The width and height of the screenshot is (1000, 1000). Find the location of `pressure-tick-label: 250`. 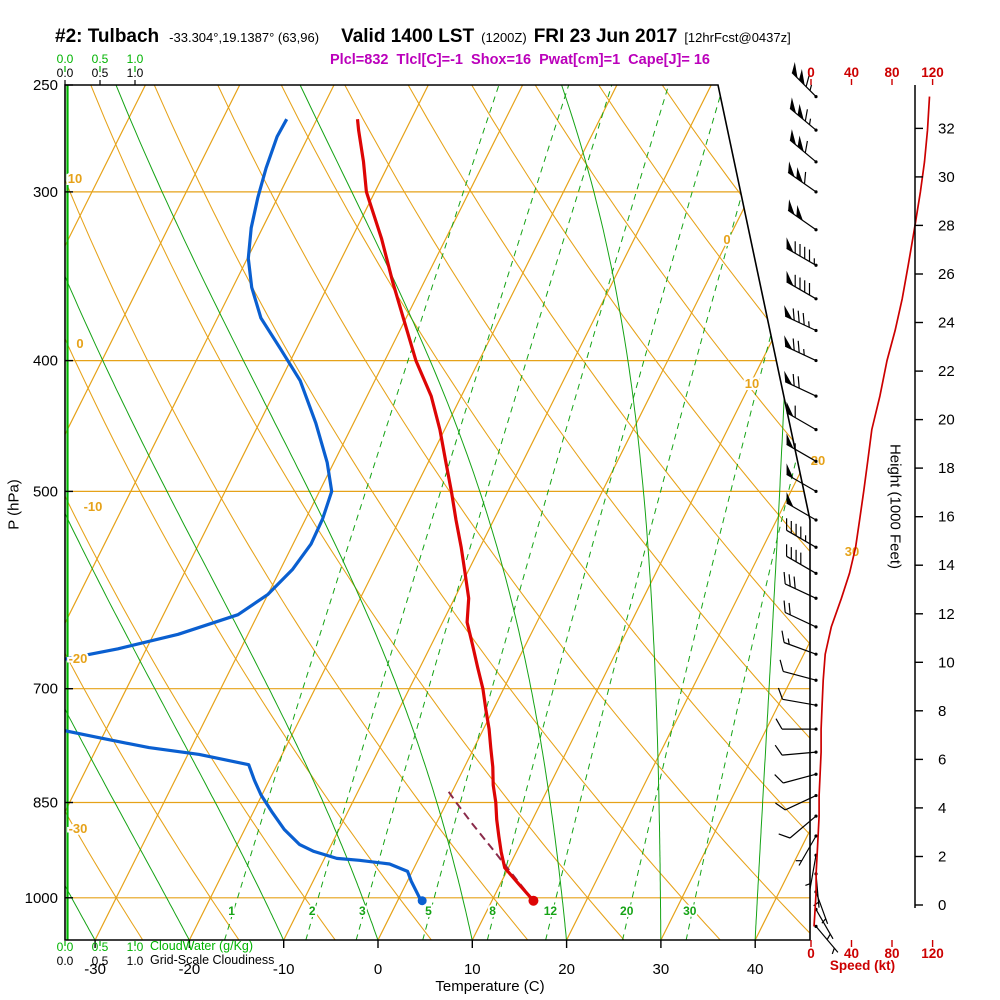

pressure-tick-label: 250 is located at coordinates (45, 85).